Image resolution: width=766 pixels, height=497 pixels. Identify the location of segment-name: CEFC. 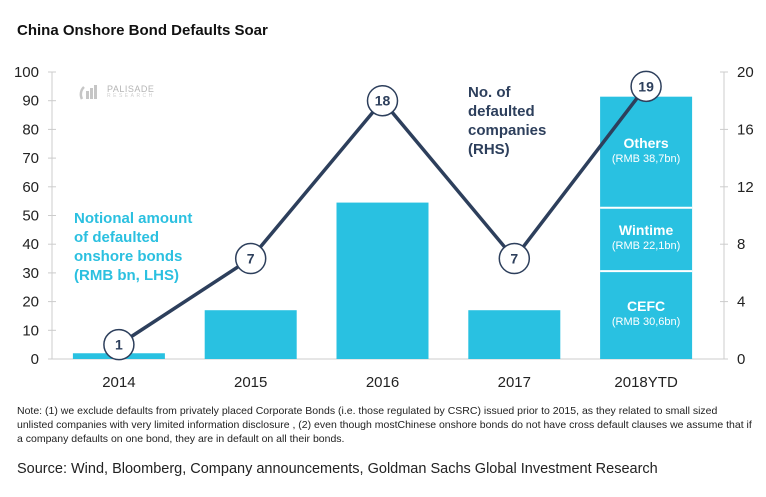
(646, 306).